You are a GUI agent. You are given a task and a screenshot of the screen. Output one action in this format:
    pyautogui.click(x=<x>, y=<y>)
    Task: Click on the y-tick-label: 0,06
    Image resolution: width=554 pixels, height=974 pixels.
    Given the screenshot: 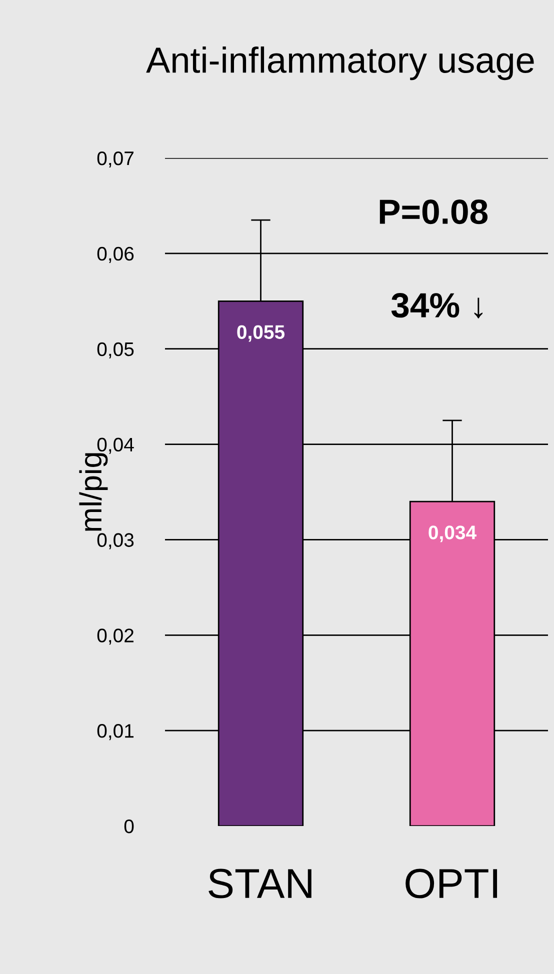 What is the action you would take?
    pyautogui.click(x=115, y=254)
    